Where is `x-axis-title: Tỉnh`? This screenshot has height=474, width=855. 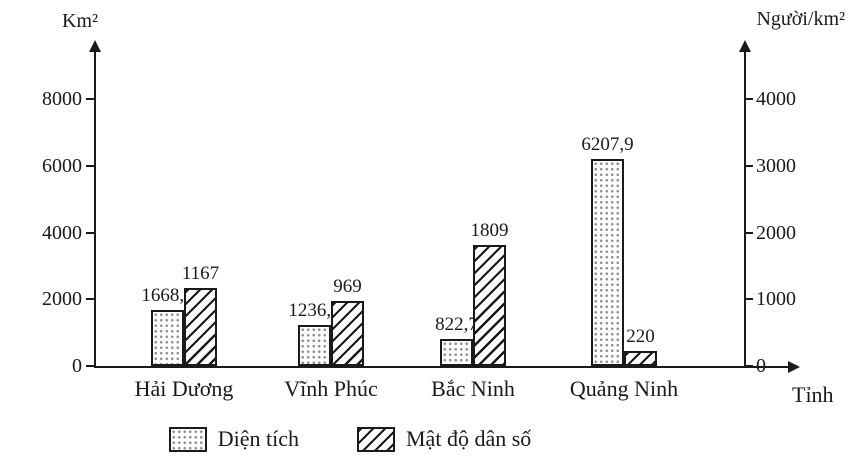
x-axis-title: Tỉnh is located at coordinates (813, 394).